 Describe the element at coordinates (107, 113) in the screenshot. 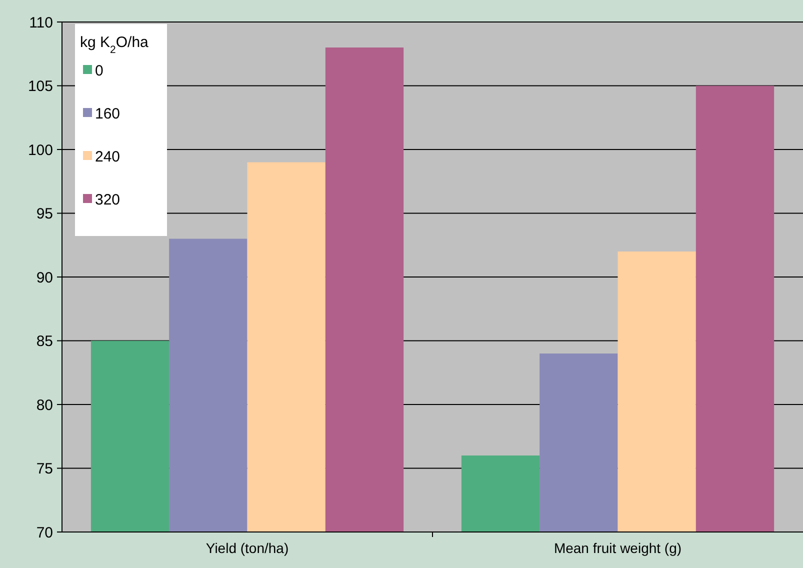

I see `legend-label: 160` at that location.